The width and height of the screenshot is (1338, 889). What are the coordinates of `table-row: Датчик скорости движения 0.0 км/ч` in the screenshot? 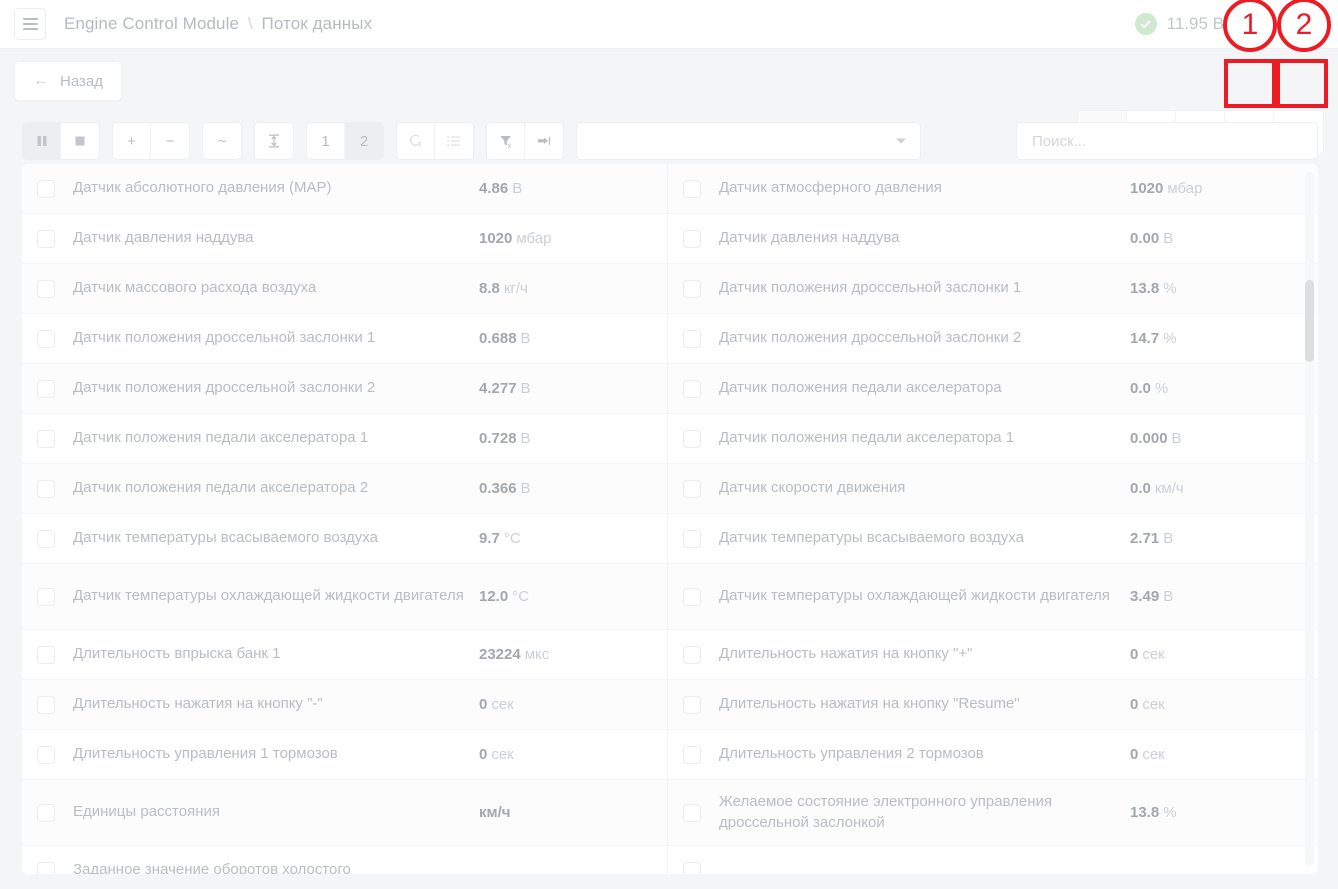 It's located at (993, 489).